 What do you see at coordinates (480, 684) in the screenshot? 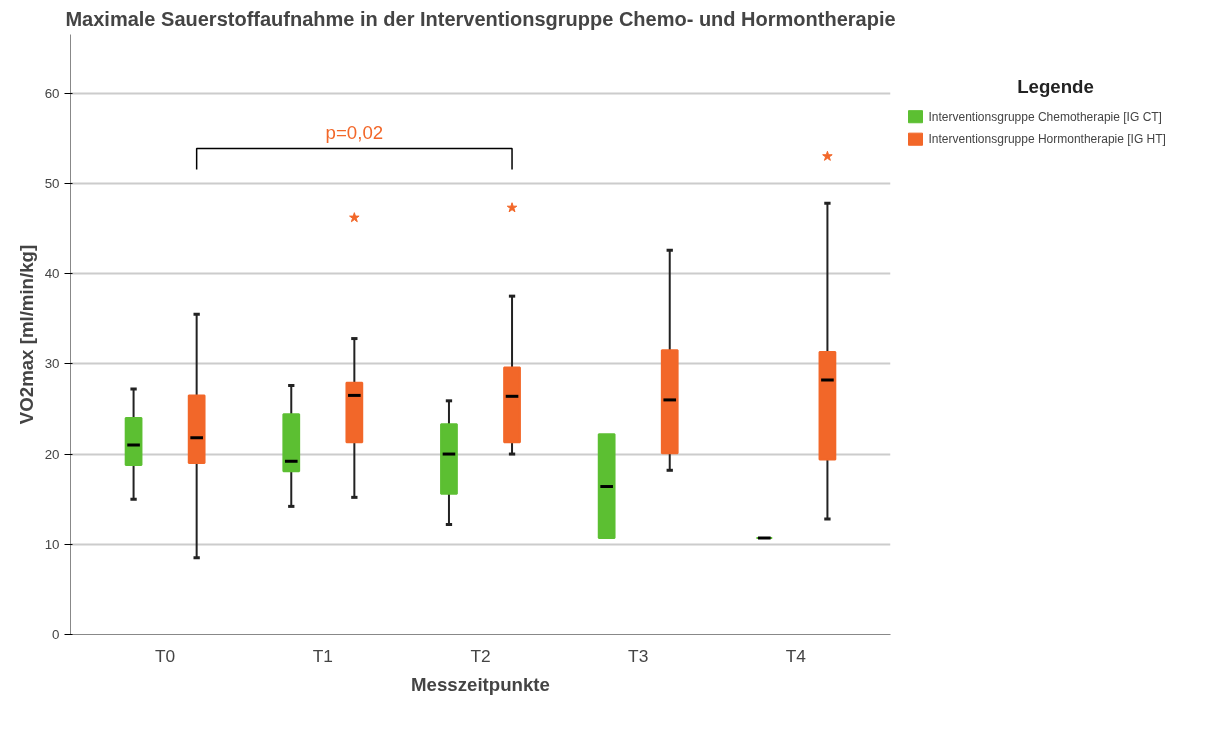
I see `x-axis-title: Messzeitpunkte` at bounding box center [480, 684].